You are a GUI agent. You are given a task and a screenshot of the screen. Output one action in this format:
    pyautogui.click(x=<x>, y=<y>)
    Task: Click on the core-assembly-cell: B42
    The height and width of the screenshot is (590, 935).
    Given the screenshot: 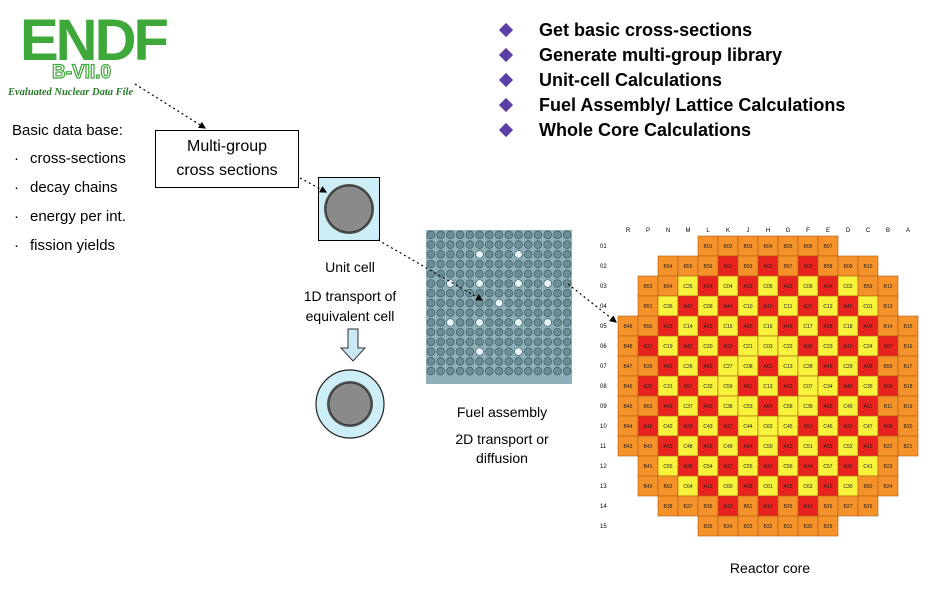 What is the action you would take?
    pyautogui.click(x=648, y=446)
    